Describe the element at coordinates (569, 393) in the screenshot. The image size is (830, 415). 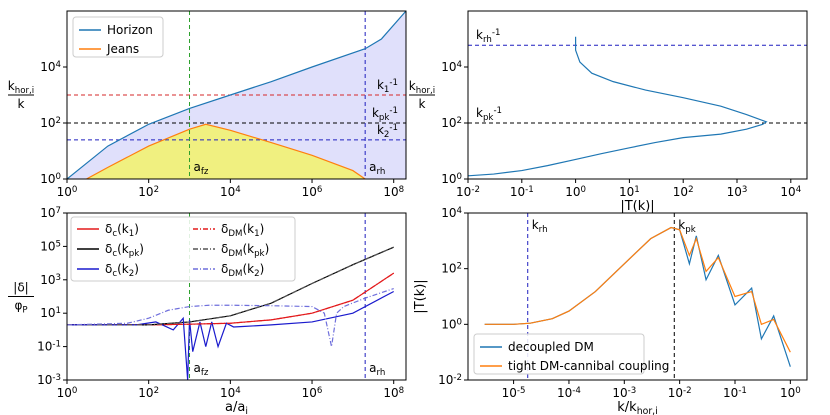
I see `x-tick-label-1: 10-4` at that location.